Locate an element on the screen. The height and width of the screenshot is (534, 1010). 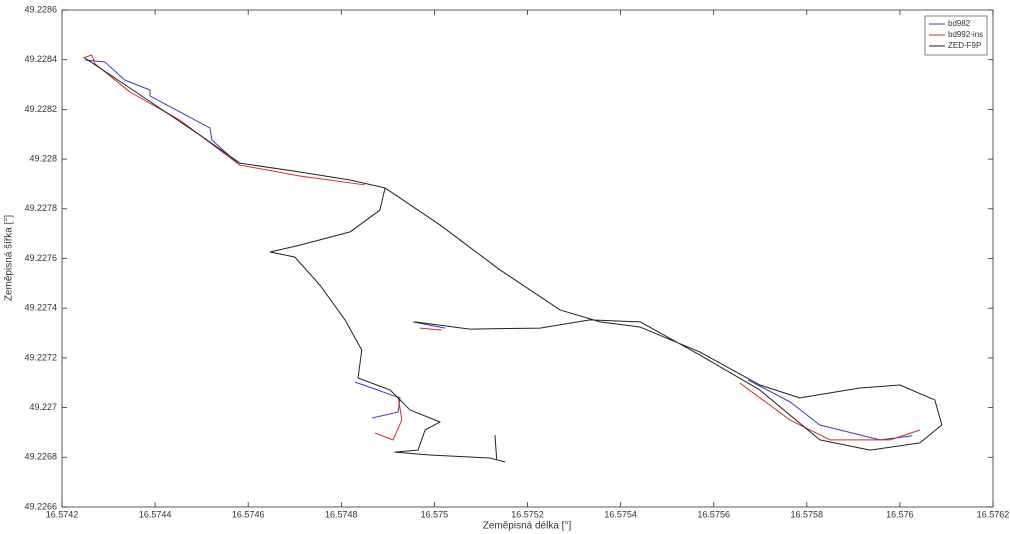
y-axis-label: Zeměpisná šířka [°] is located at coordinates (9, 258).